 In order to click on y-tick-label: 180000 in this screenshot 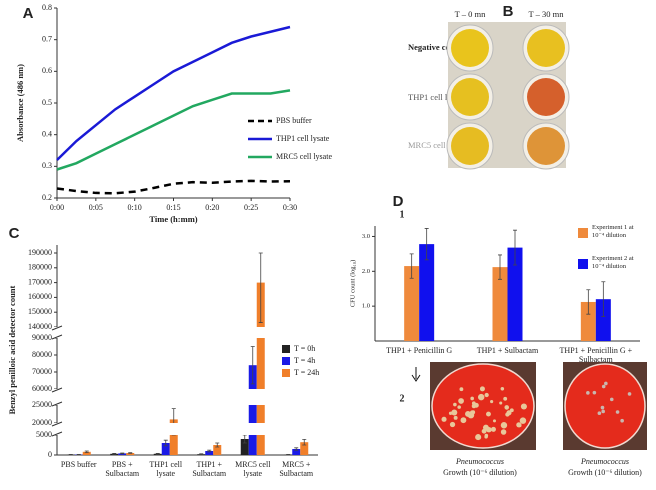, I will do `click(40, 267)`.